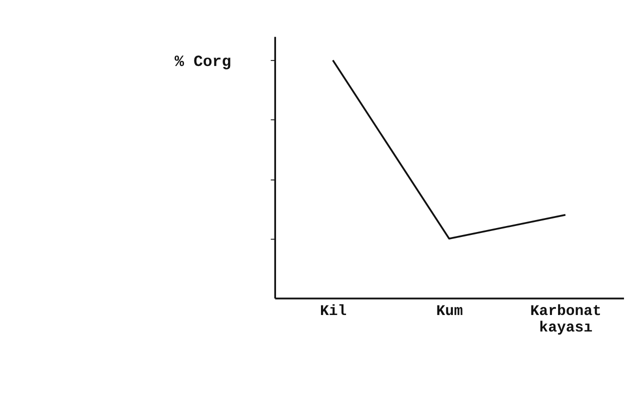 This screenshot has height=401, width=641. I want to click on y-axis-title: % Corg, so click(203, 62).